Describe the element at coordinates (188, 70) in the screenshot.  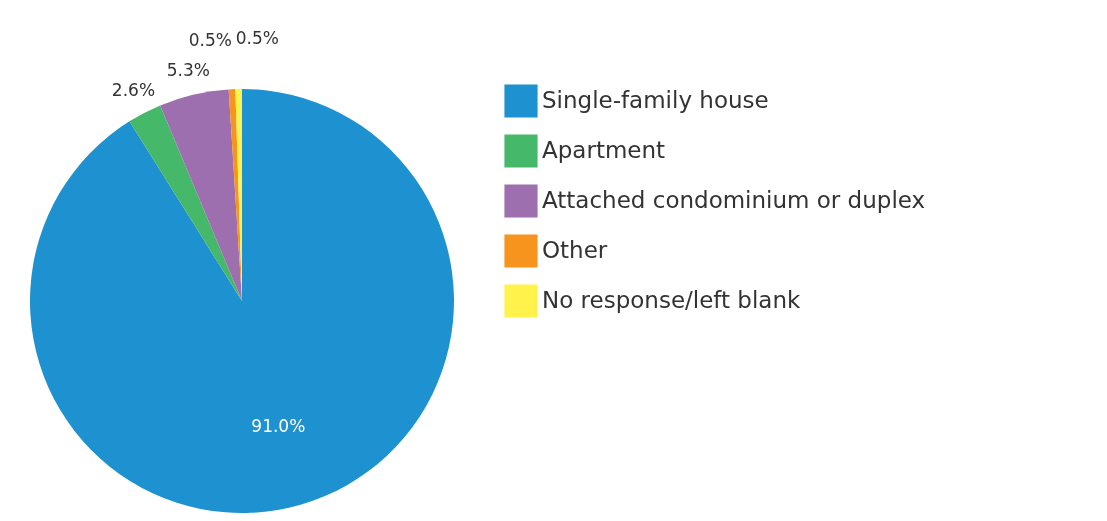
I see `data-label: 5.3%` at that location.